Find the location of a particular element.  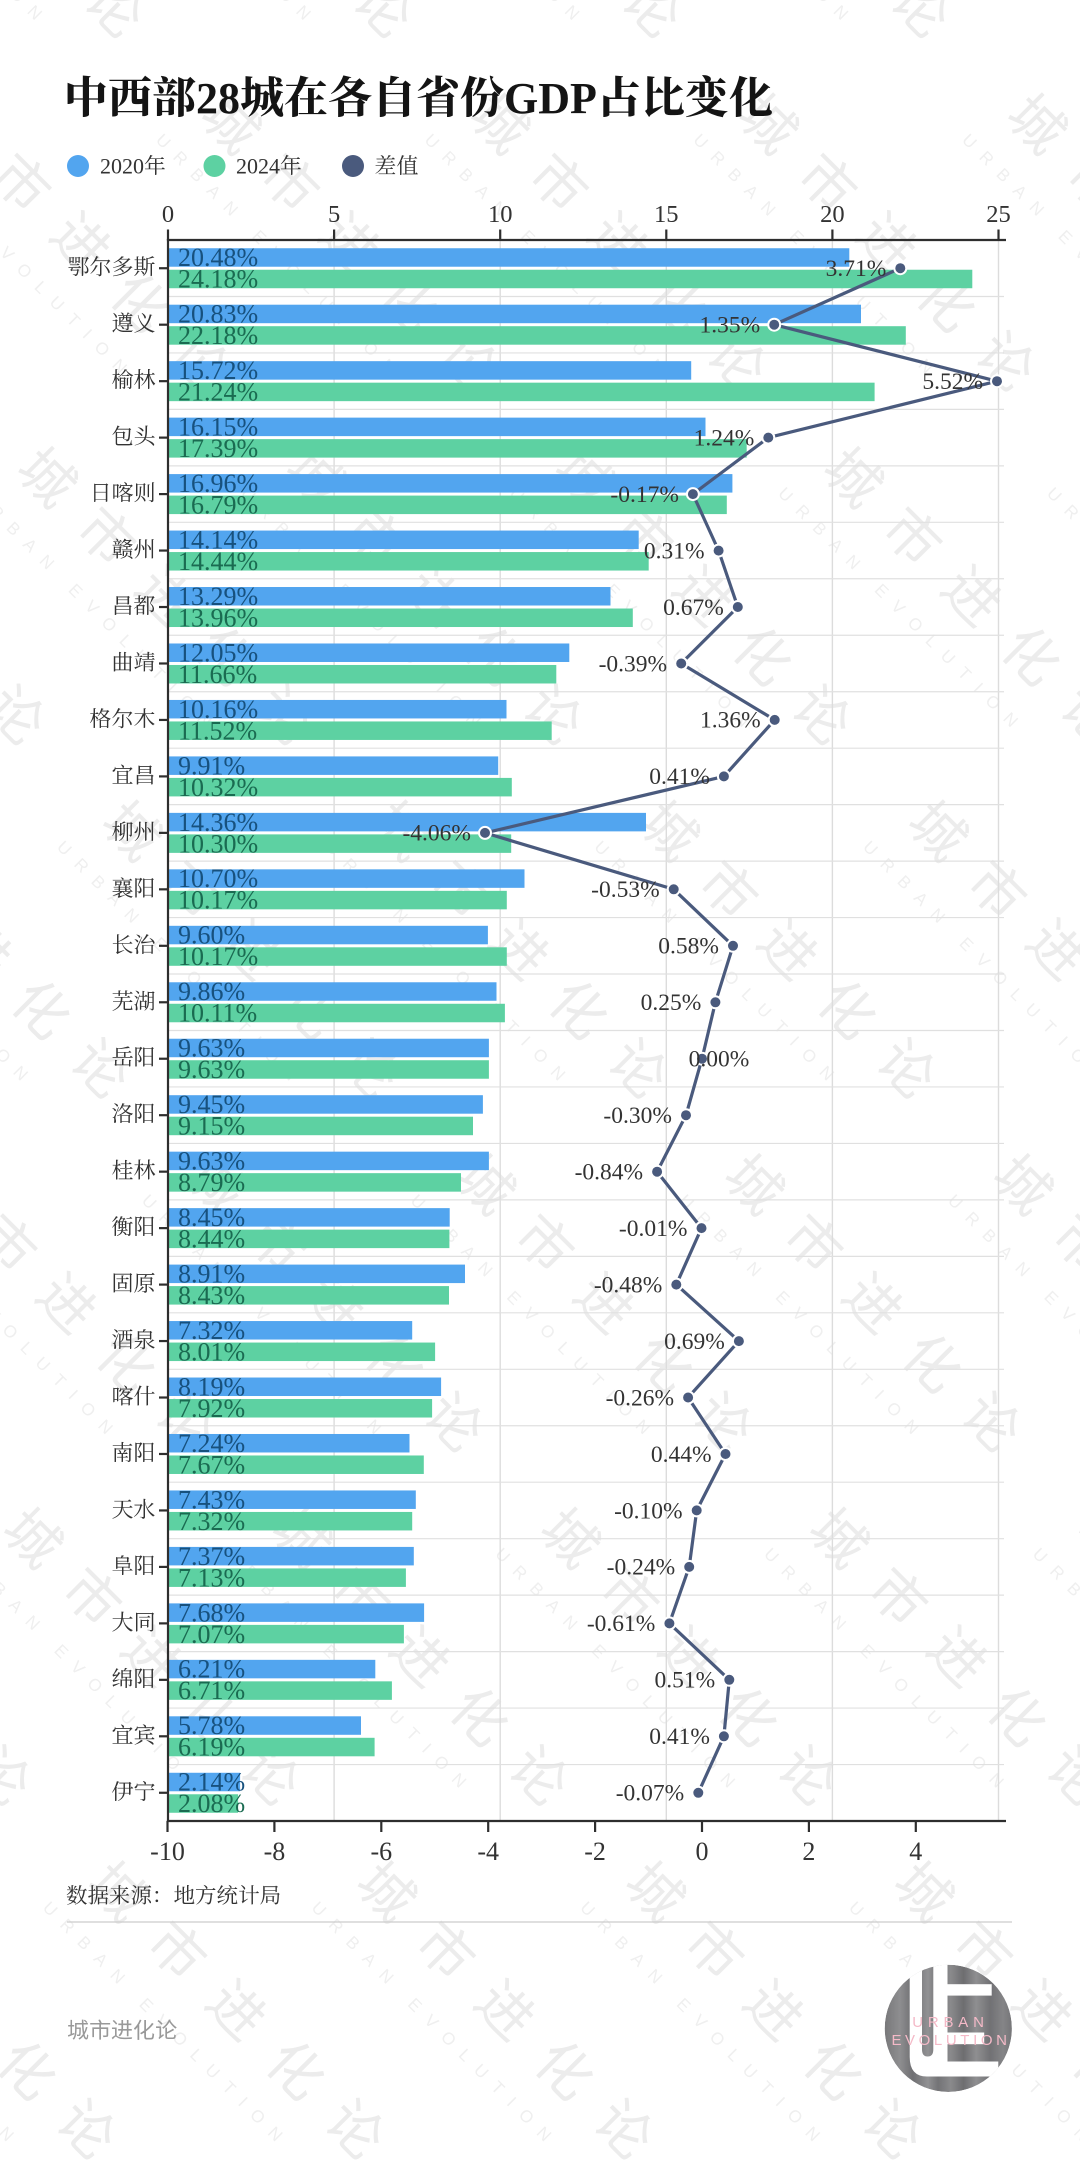

svg-text: 大同 is located at coordinates (133, 1621).